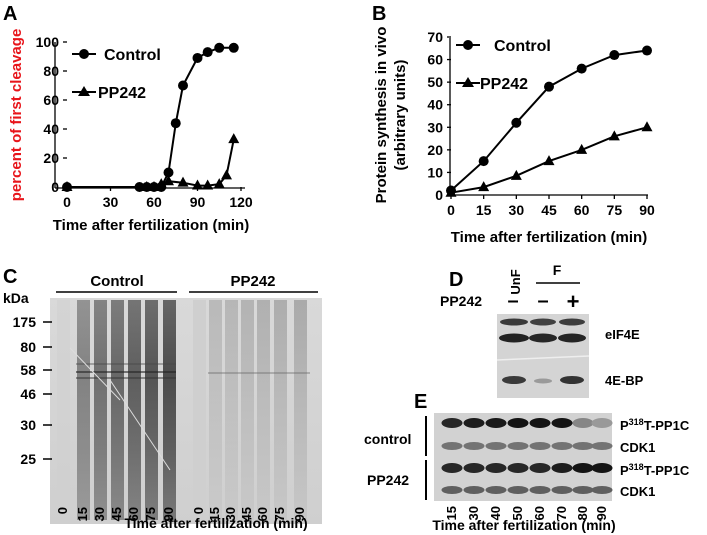  I want to click on blot-d-scratch, so click(543, 358).